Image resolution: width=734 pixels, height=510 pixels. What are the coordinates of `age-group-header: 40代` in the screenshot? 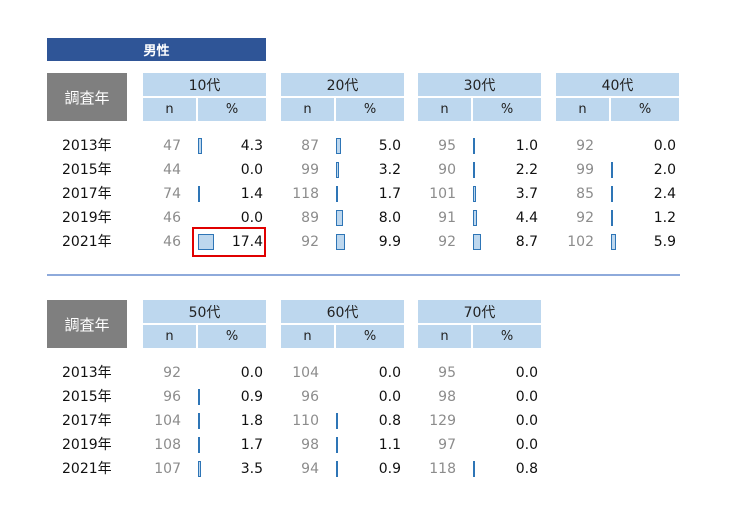 It's located at (617, 84).